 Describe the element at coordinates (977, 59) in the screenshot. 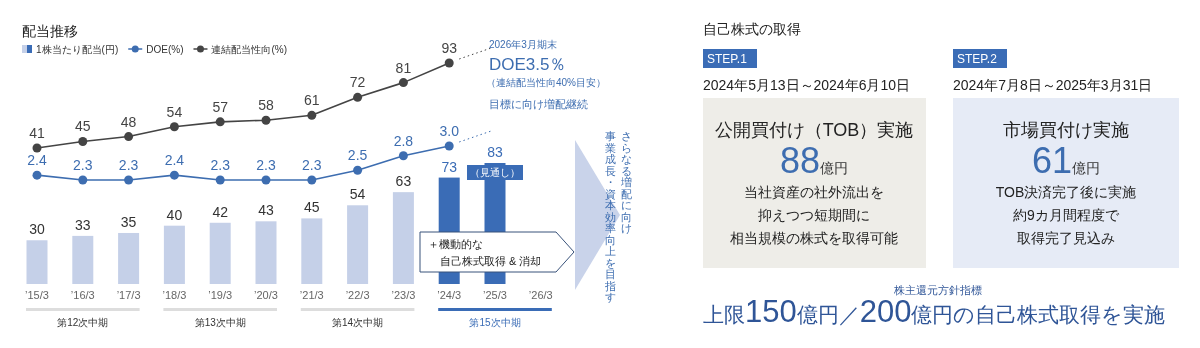

I see `text: STEP.2` at that location.